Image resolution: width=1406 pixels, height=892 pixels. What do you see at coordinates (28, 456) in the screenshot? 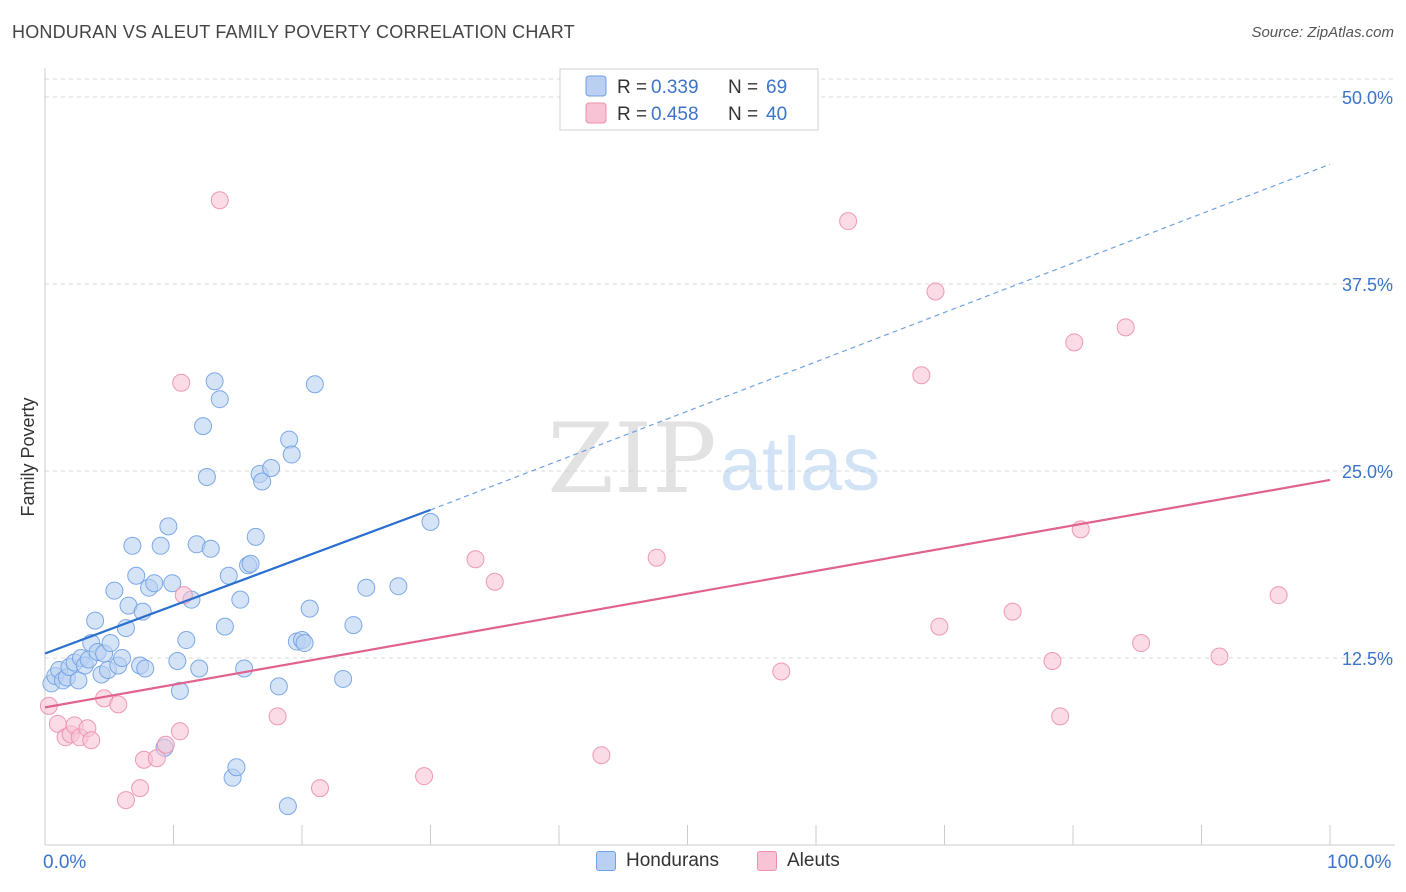
I see `y-axis-label: Family Poverty` at bounding box center [28, 456].